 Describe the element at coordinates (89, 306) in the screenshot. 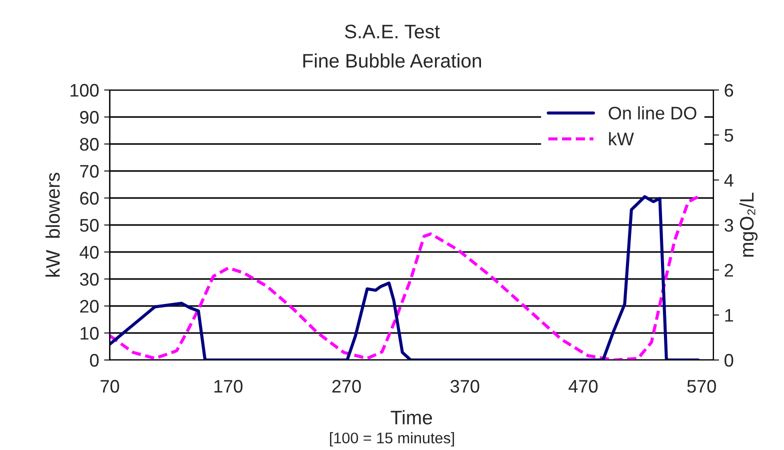

I see `y-tick-label: 20` at that location.